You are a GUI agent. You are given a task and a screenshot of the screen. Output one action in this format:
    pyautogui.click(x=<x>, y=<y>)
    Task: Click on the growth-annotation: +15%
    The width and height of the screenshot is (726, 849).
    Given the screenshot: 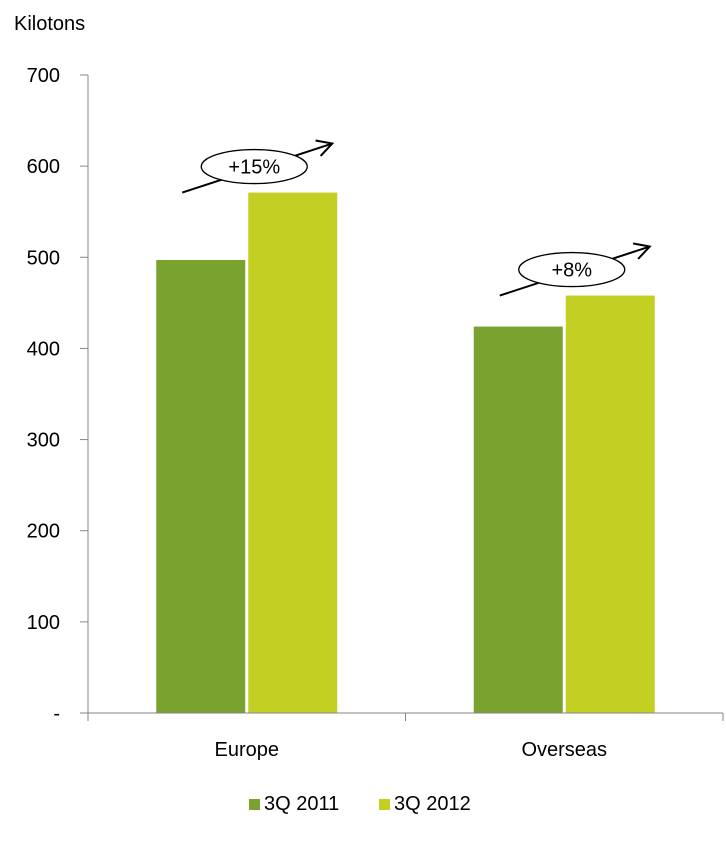 What is the action you would take?
    pyautogui.click(x=258, y=166)
    